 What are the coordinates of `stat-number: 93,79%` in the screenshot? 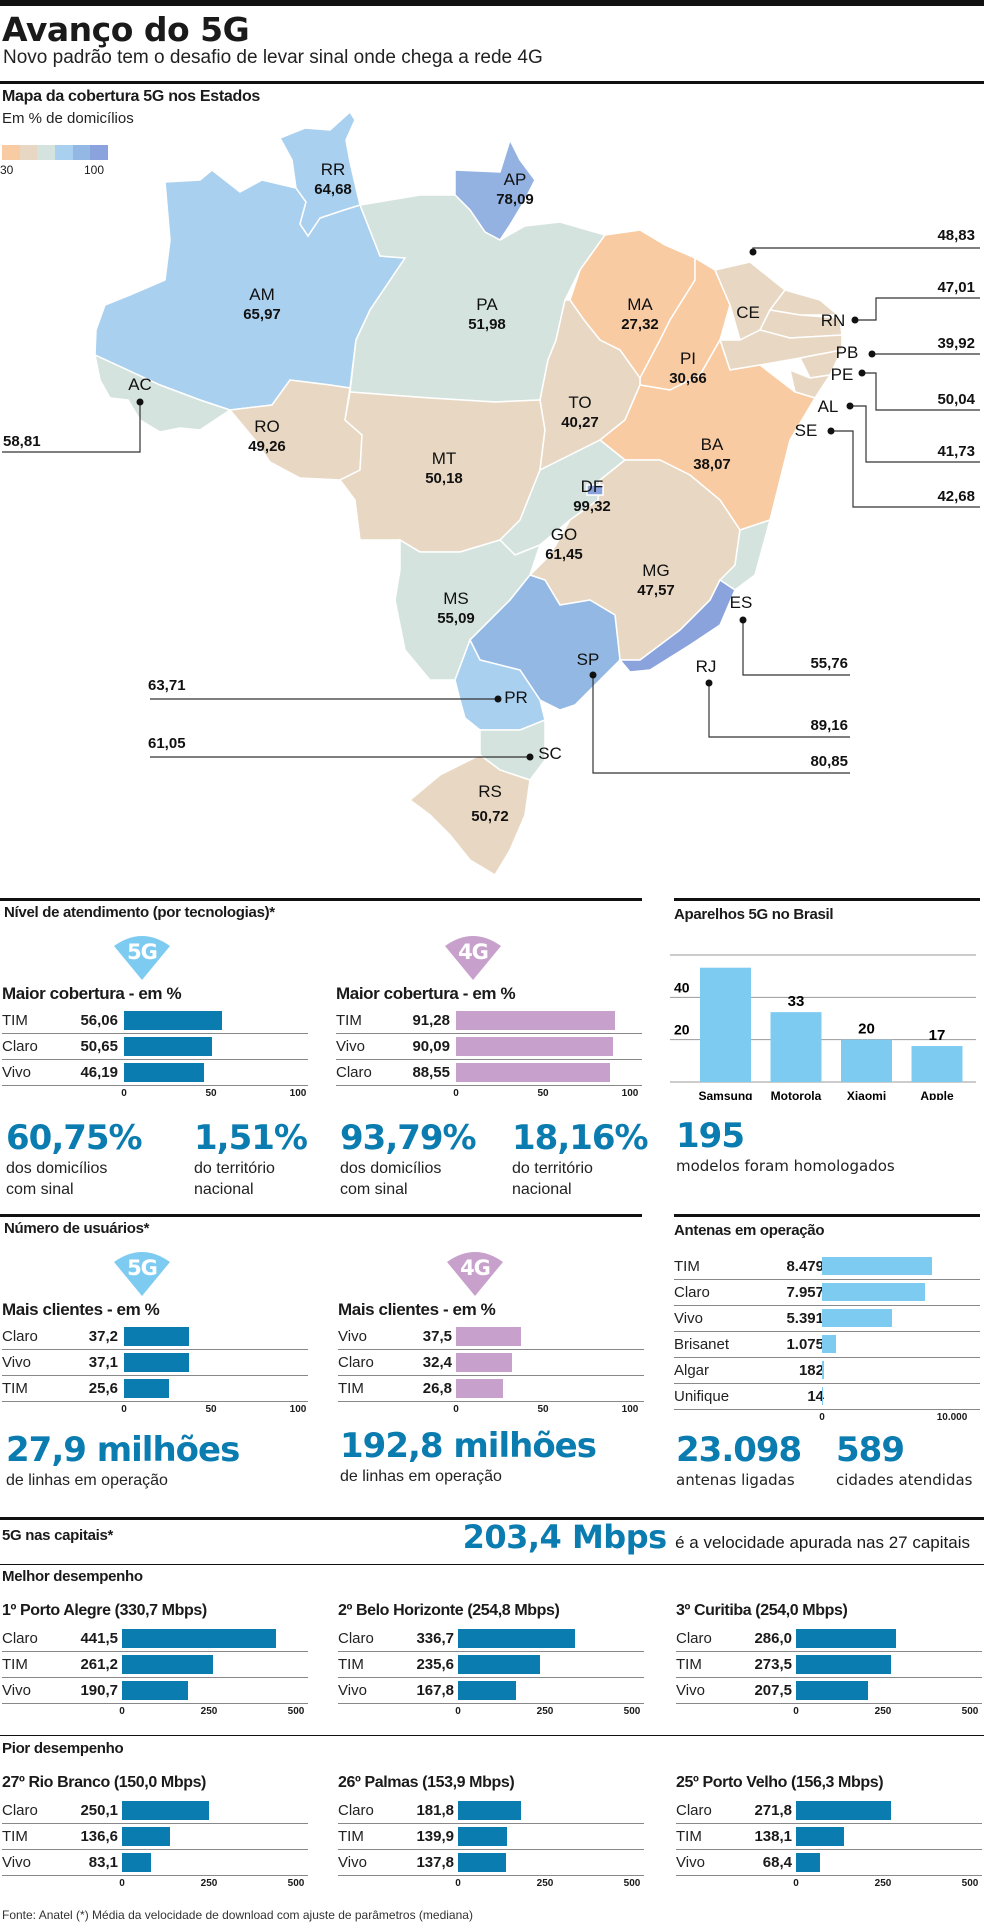 It's located at (408, 1138).